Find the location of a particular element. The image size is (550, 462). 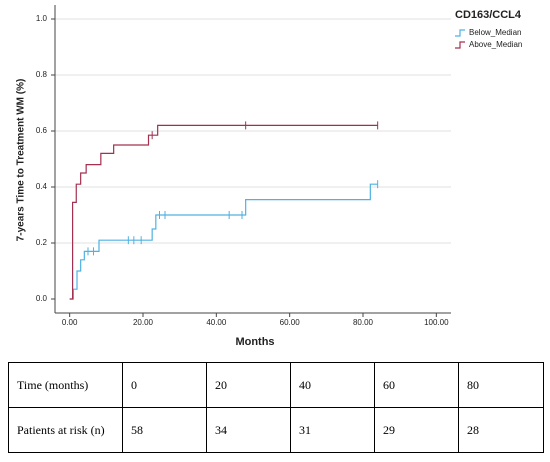

x-tick-label: 40.00 is located at coordinates (216, 322).